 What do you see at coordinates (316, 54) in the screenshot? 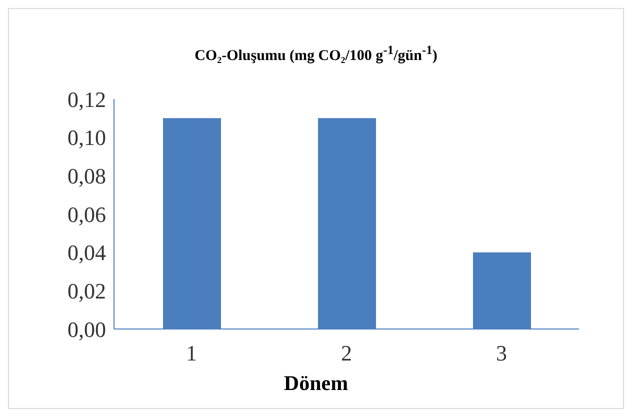
I see `chart-title: CO₂-Oluşumu (mg CO₂/100 g$^{-1}$/gün$^{-1}$)` at bounding box center [316, 54].